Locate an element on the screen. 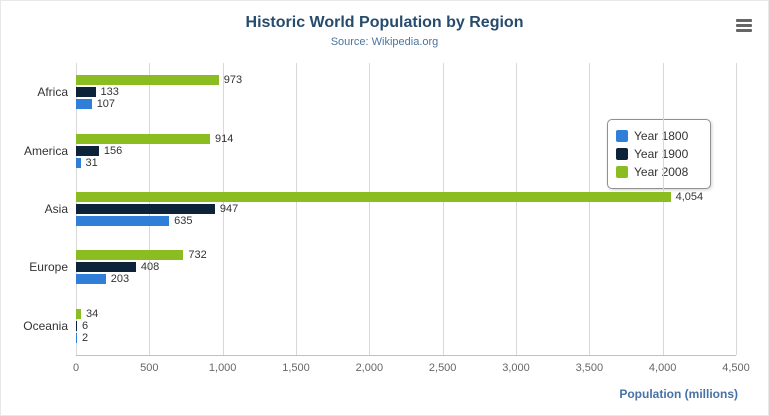  x-tick-label: 0 is located at coordinates (76, 368).